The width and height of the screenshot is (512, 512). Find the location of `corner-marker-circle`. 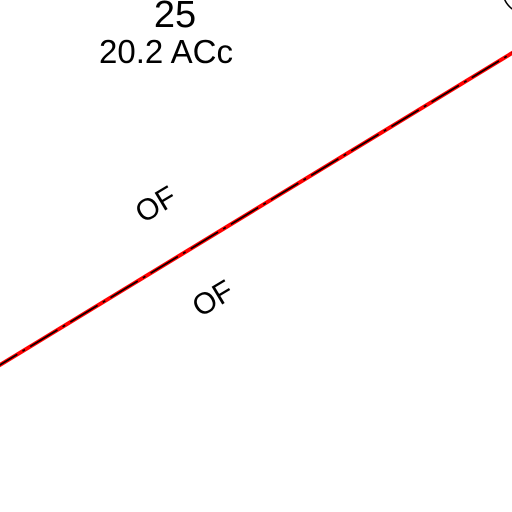

corner-marker-circle is located at coordinates (508, 5).